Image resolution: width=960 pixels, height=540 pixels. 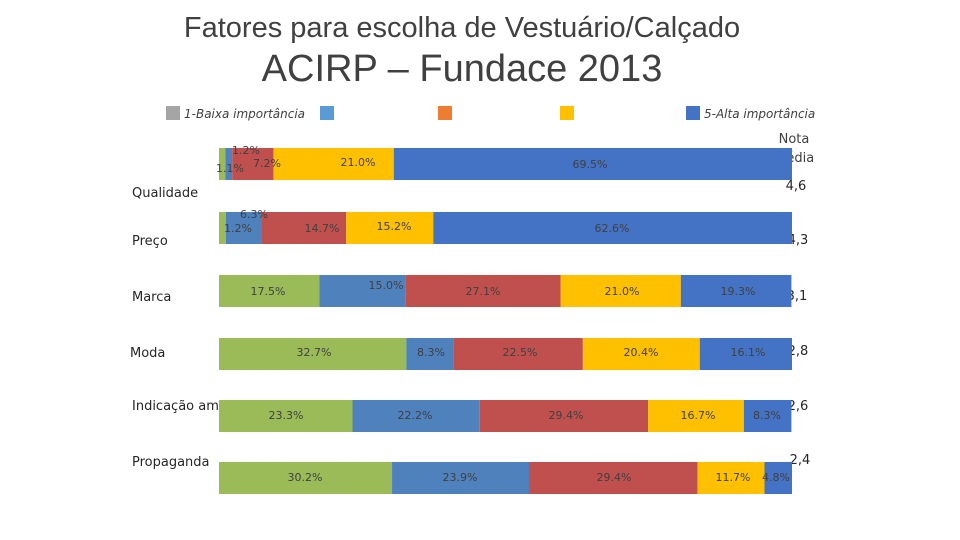 I want to click on data-label: 14.7%, so click(x=322, y=228).